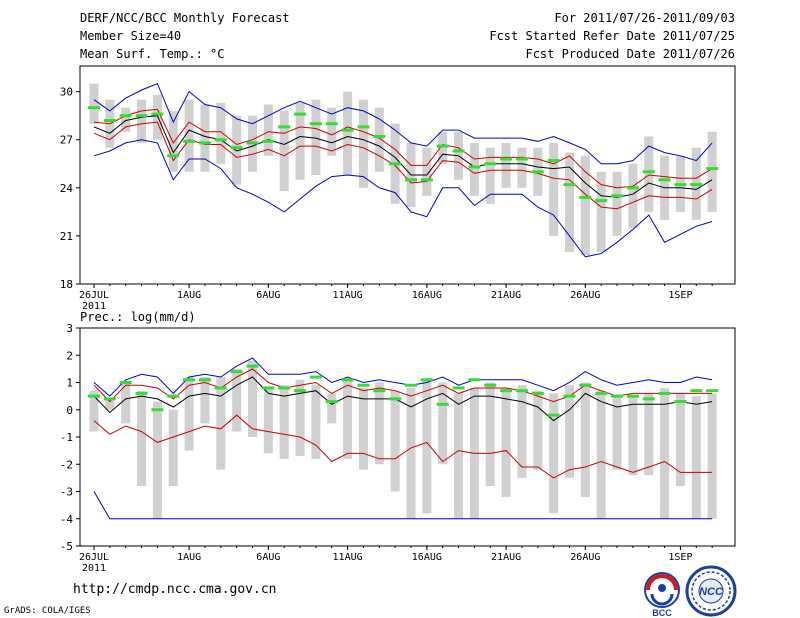  What do you see at coordinates (427, 295) in the screenshot?
I see `x-tick-label: 16AUG` at bounding box center [427, 295].